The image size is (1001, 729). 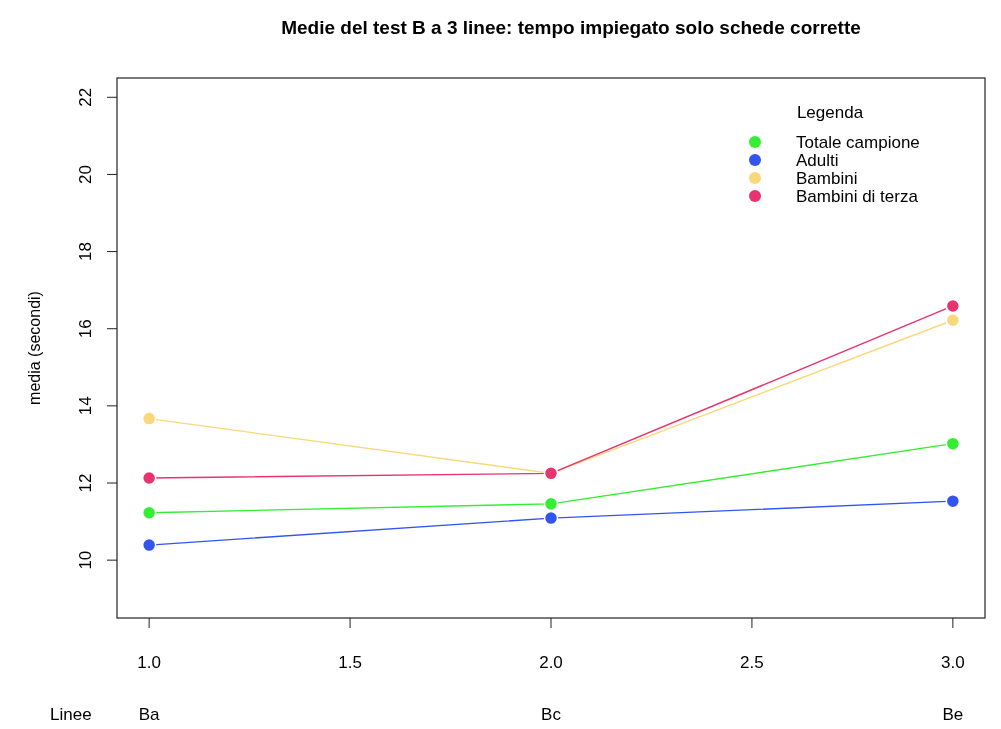 I want to click on y-tick-label: 12, so click(x=85, y=483).